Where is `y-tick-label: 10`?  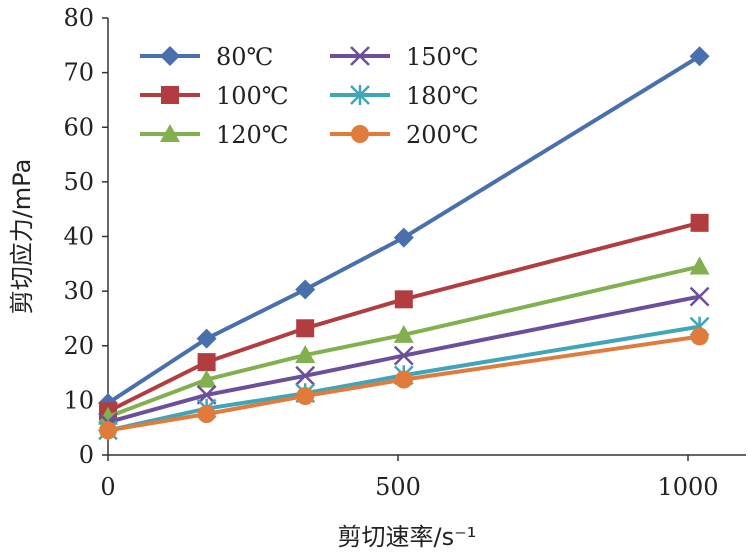 y-tick-label: 10 is located at coordinates (78, 400).